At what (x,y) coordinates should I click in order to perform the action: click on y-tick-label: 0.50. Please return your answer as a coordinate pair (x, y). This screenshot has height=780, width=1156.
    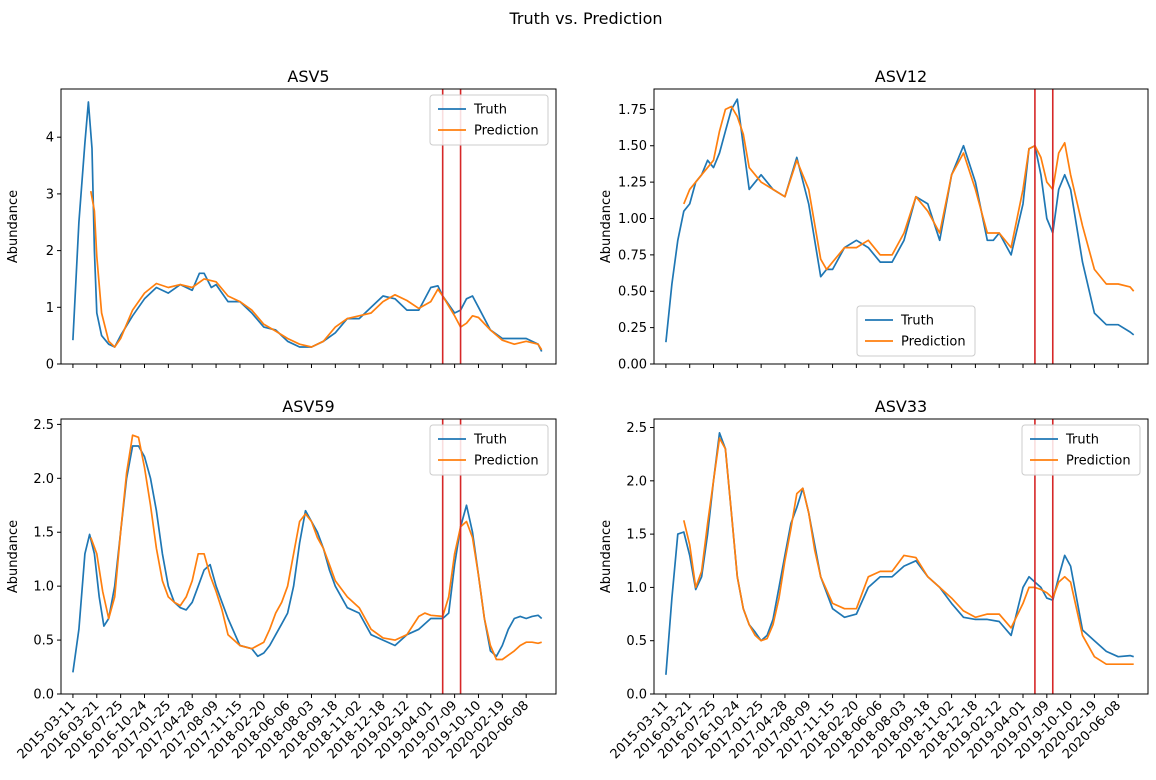
    Looking at the image, I should click on (632, 292).